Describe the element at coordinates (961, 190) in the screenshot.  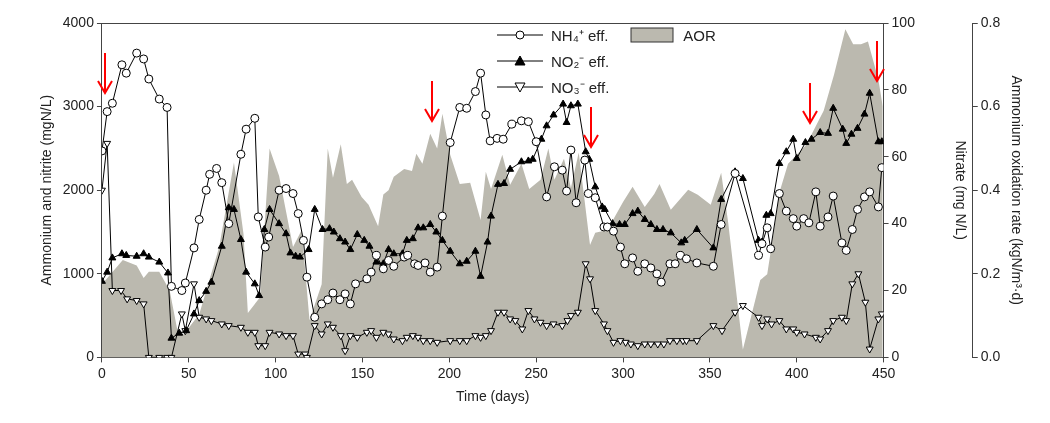
I see `y2-axis-title: Nitrate (mg N/L)` at that location.